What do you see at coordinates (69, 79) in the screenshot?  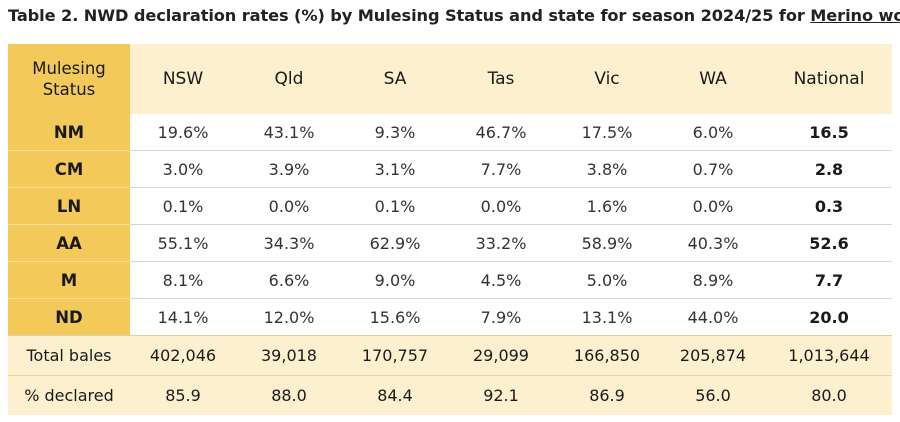 I see `mulesing-status-header: Mulesing Status` at bounding box center [69, 79].